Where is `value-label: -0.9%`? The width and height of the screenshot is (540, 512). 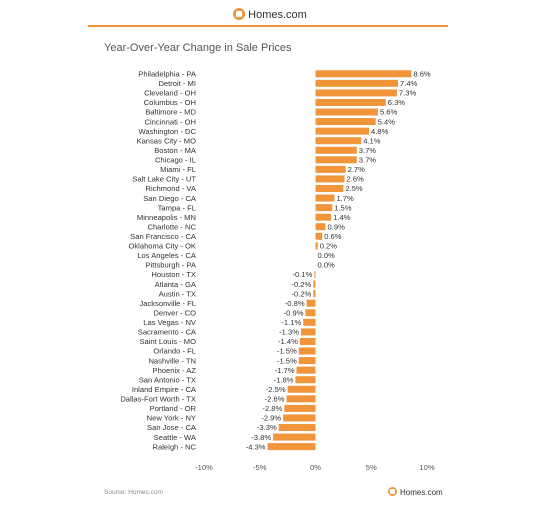 value-label: -0.9% is located at coordinates (294, 312).